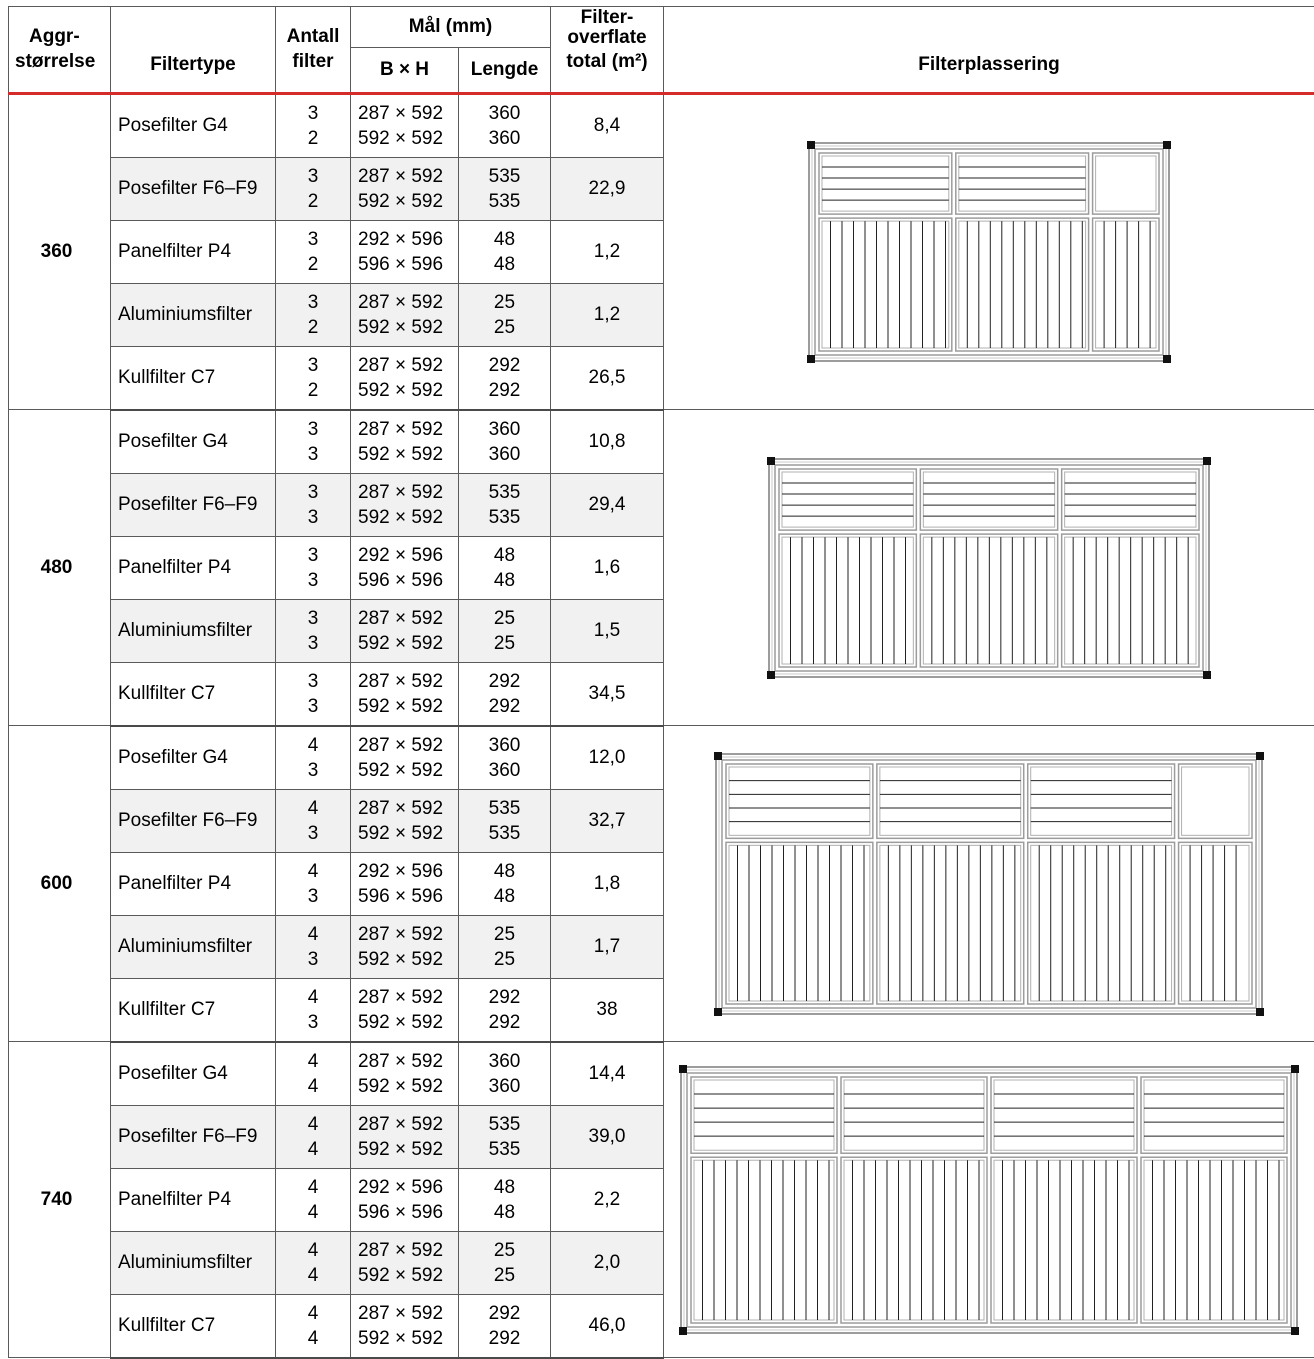 The width and height of the screenshot is (1314, 1359). I want to click on header-lengde: Lengde, so click(505, 71).